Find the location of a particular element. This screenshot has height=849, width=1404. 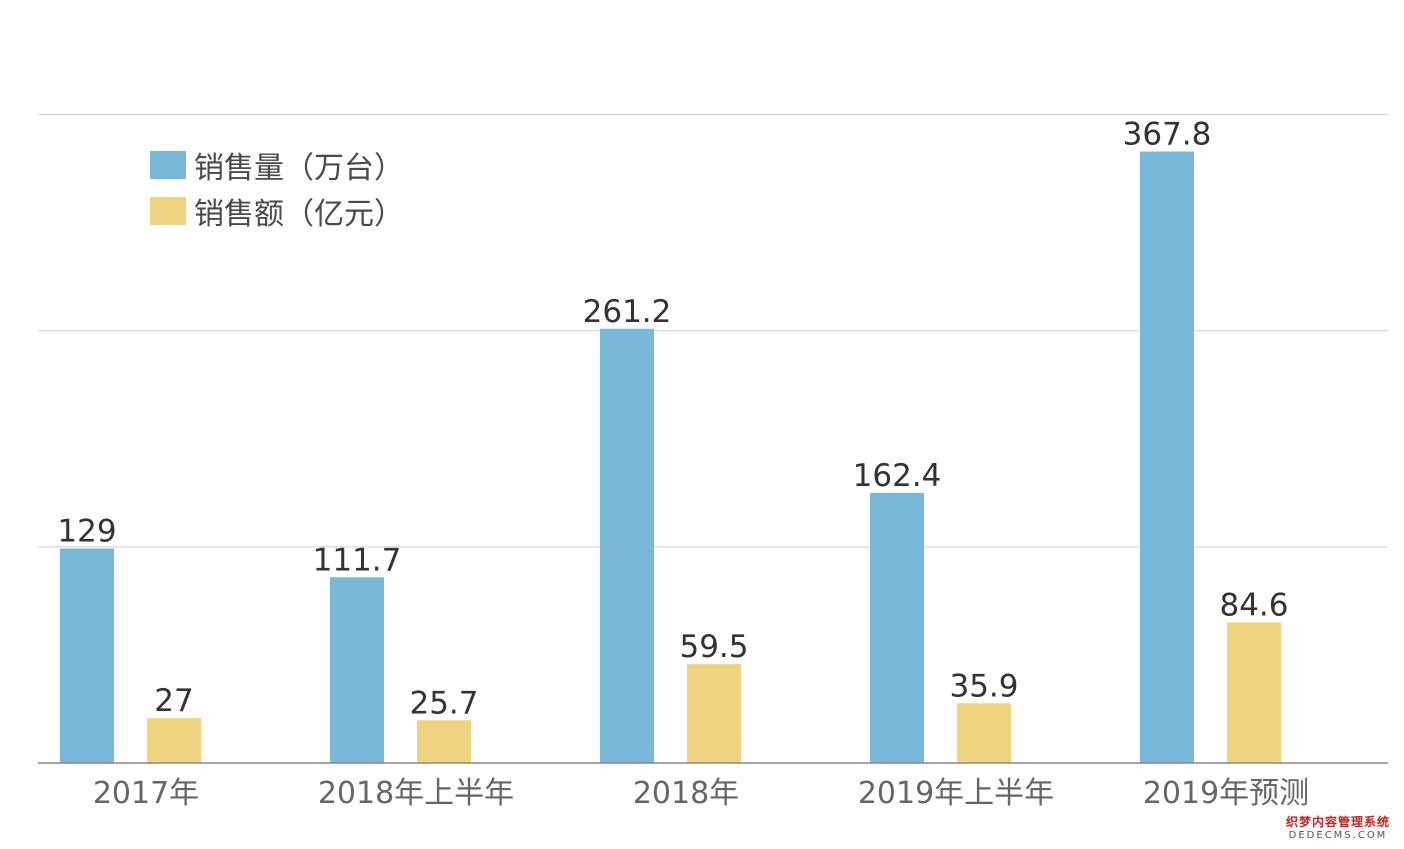

value-label-volume-4: 367.8 is located at coordinates (1167, 135).